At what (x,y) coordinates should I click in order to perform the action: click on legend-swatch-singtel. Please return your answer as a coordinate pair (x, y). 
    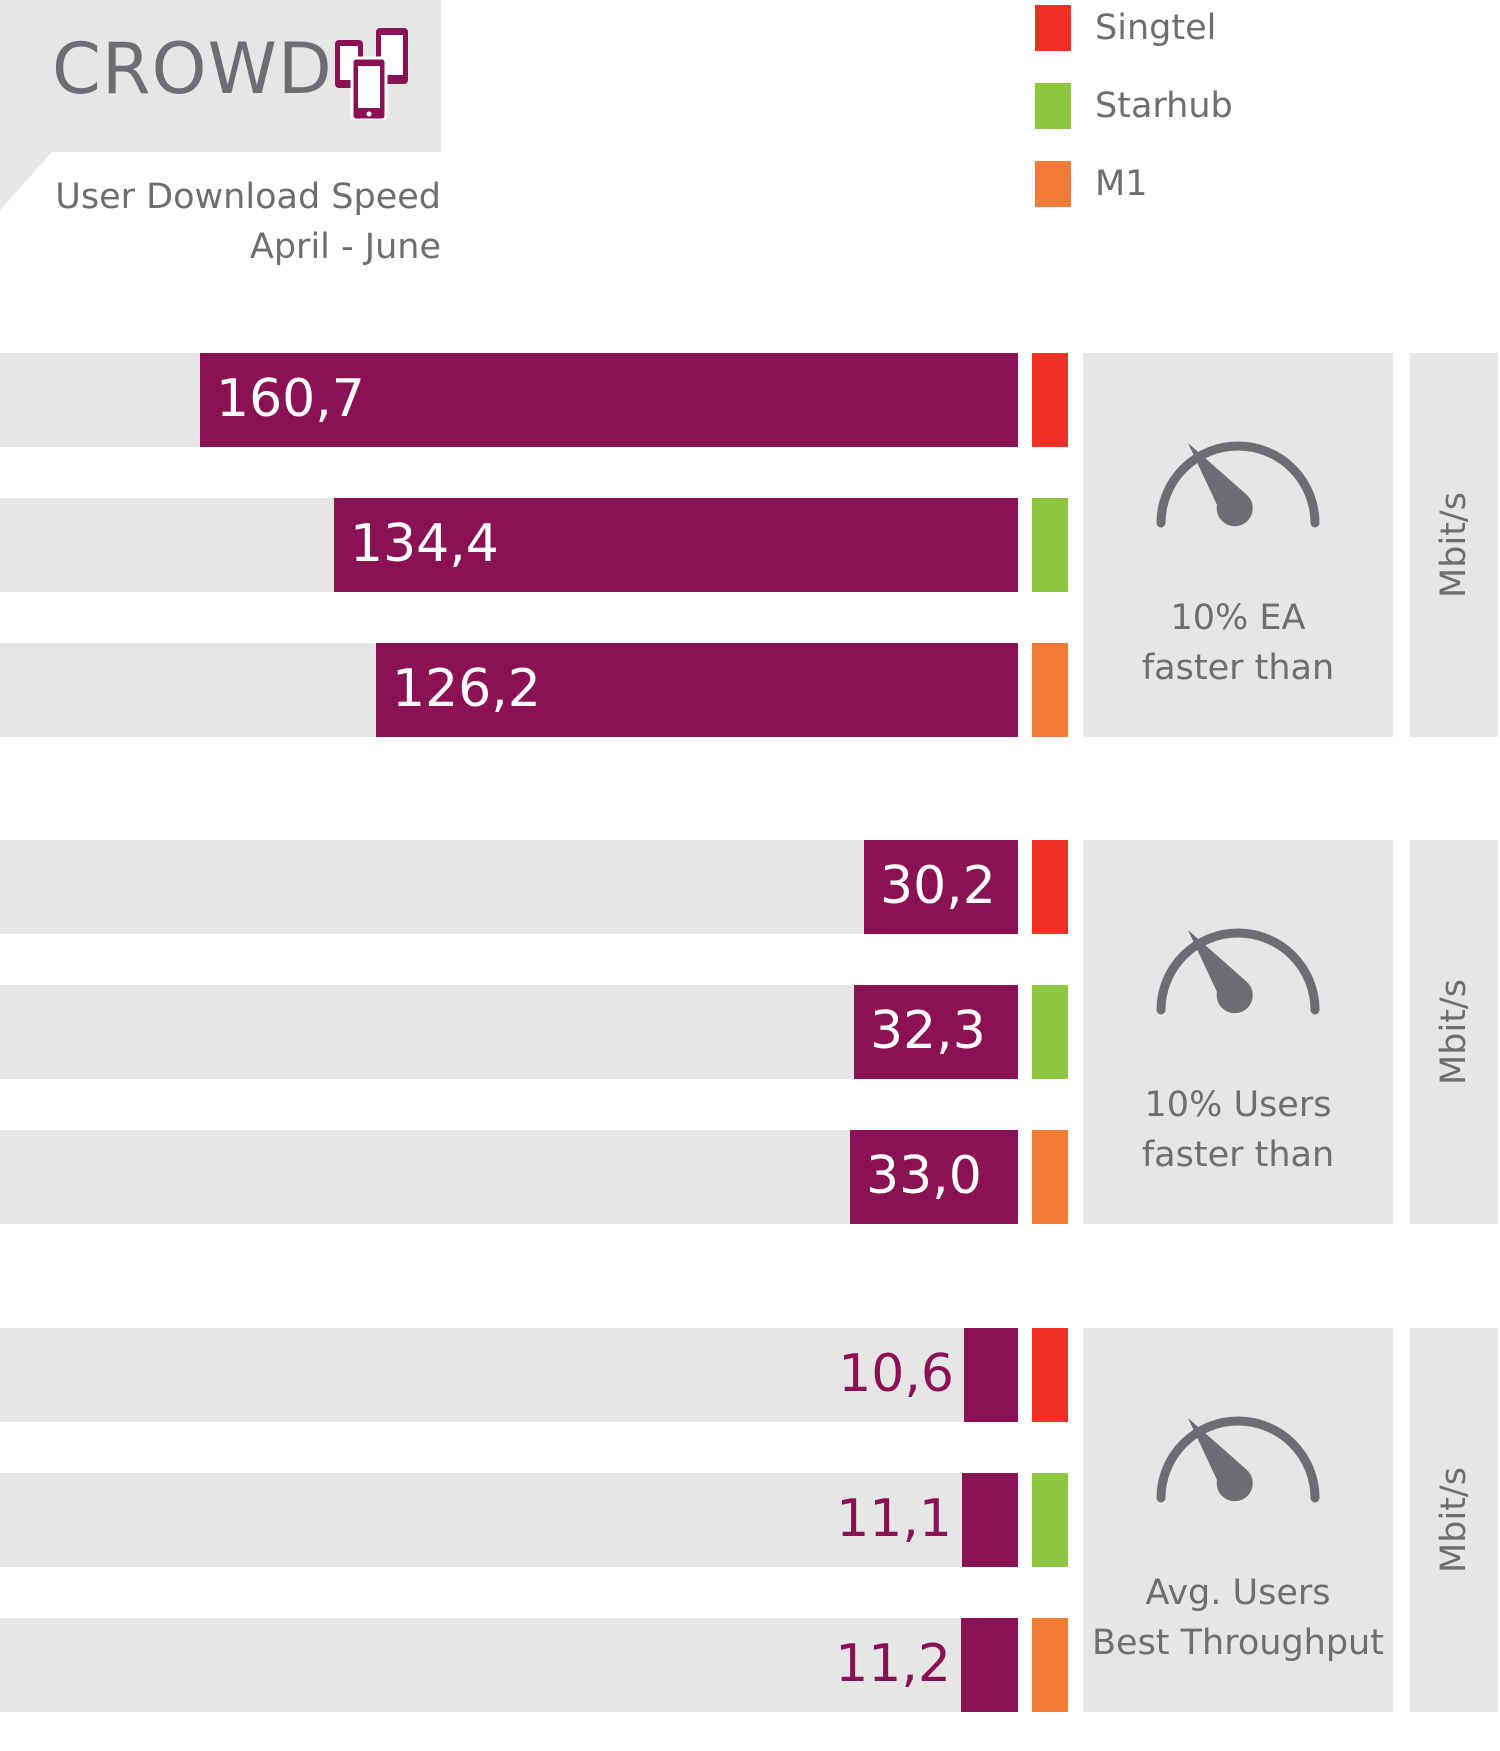
    Looking at the image, I should click on (1053, 28).